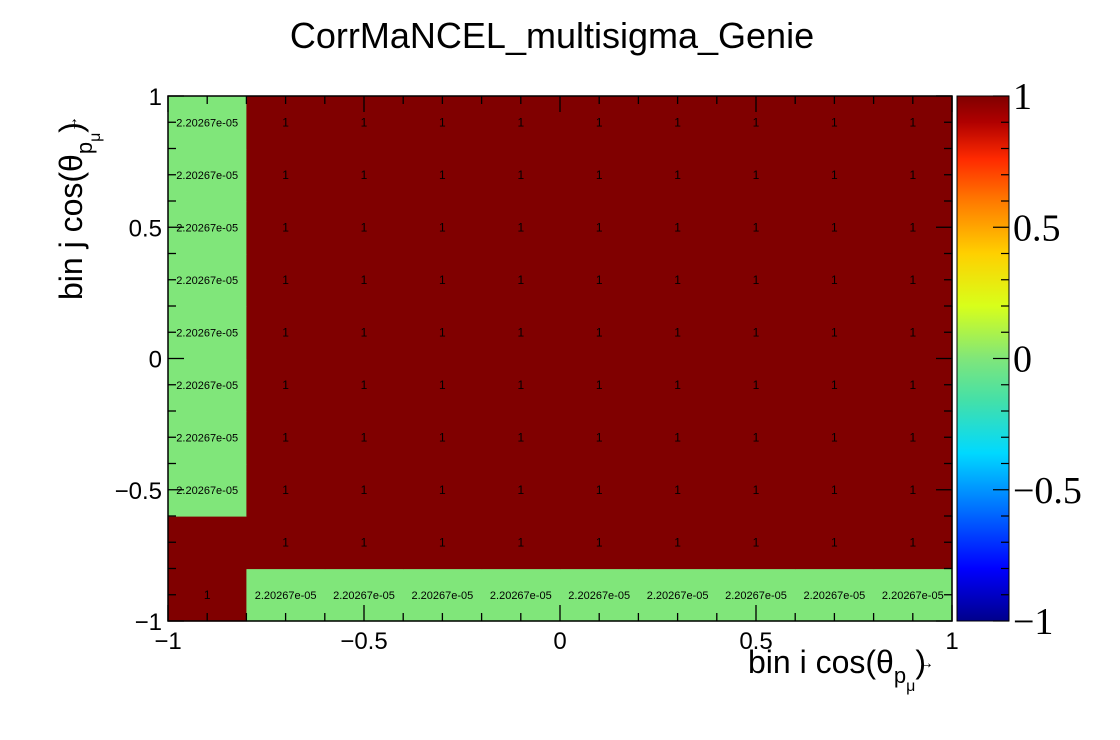  I want to click on y-axis-label: bin j cos(θpμ) →, so click(78, 208).